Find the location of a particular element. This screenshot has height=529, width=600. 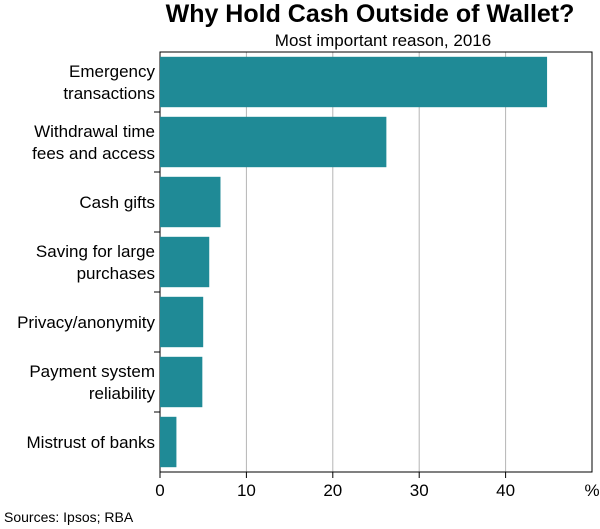

x-tick-label: 0 is located at coordinates (159, 490).